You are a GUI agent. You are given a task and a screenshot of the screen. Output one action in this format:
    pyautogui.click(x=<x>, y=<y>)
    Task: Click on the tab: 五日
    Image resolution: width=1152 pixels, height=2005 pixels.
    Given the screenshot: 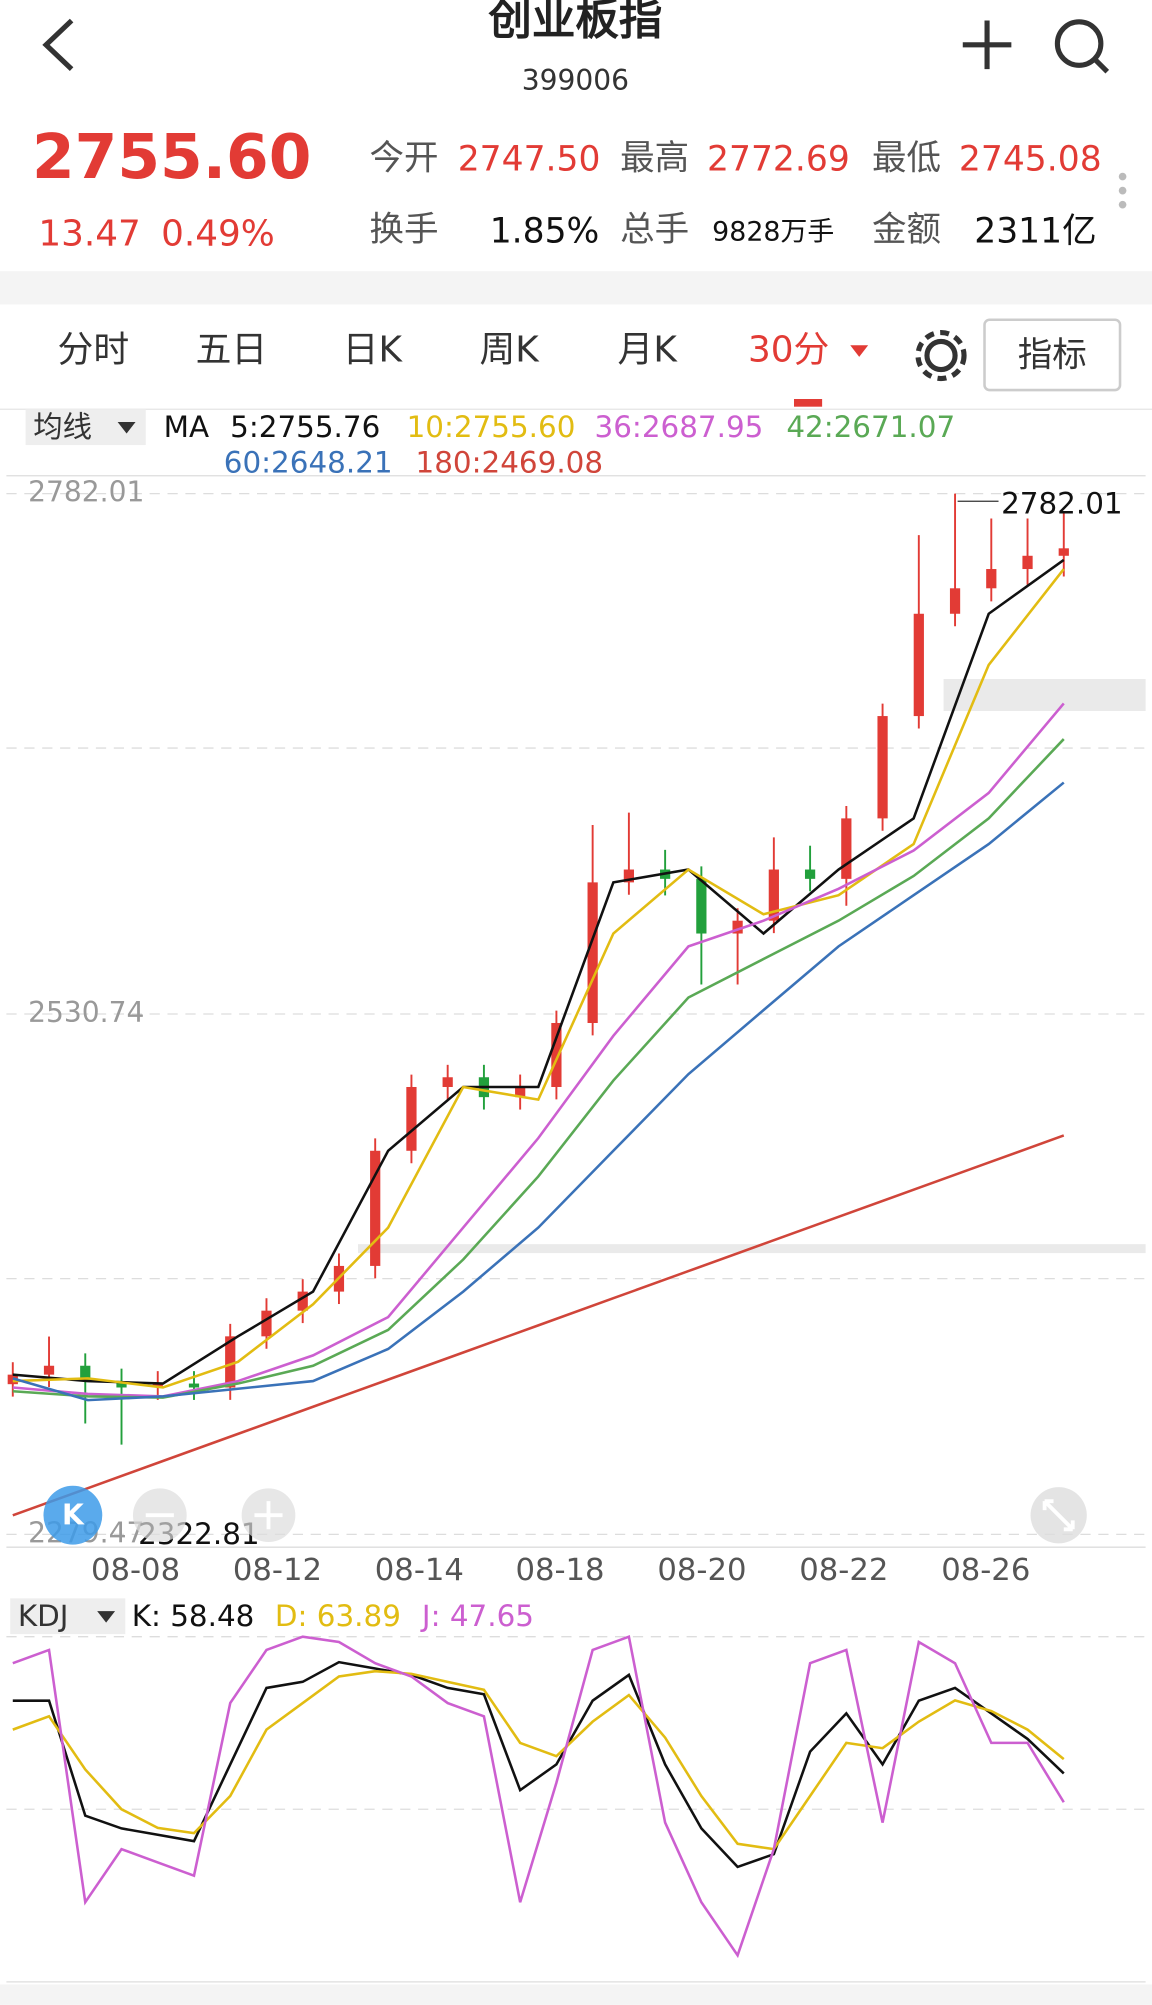 What is the action you would take?
    pyautogui.click(x=232, y=350)
    